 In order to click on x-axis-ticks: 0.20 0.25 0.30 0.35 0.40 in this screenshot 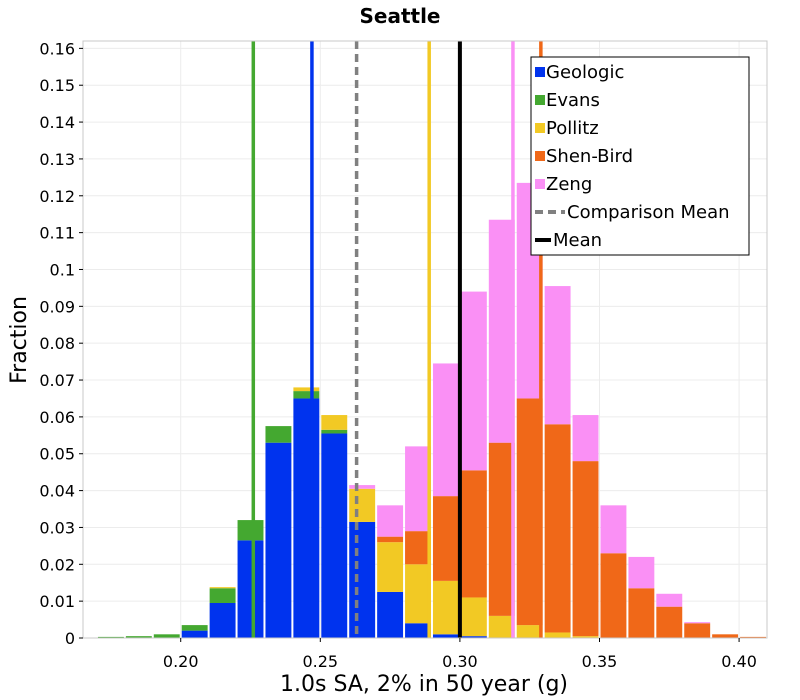, I will do `click(460, 654)`.